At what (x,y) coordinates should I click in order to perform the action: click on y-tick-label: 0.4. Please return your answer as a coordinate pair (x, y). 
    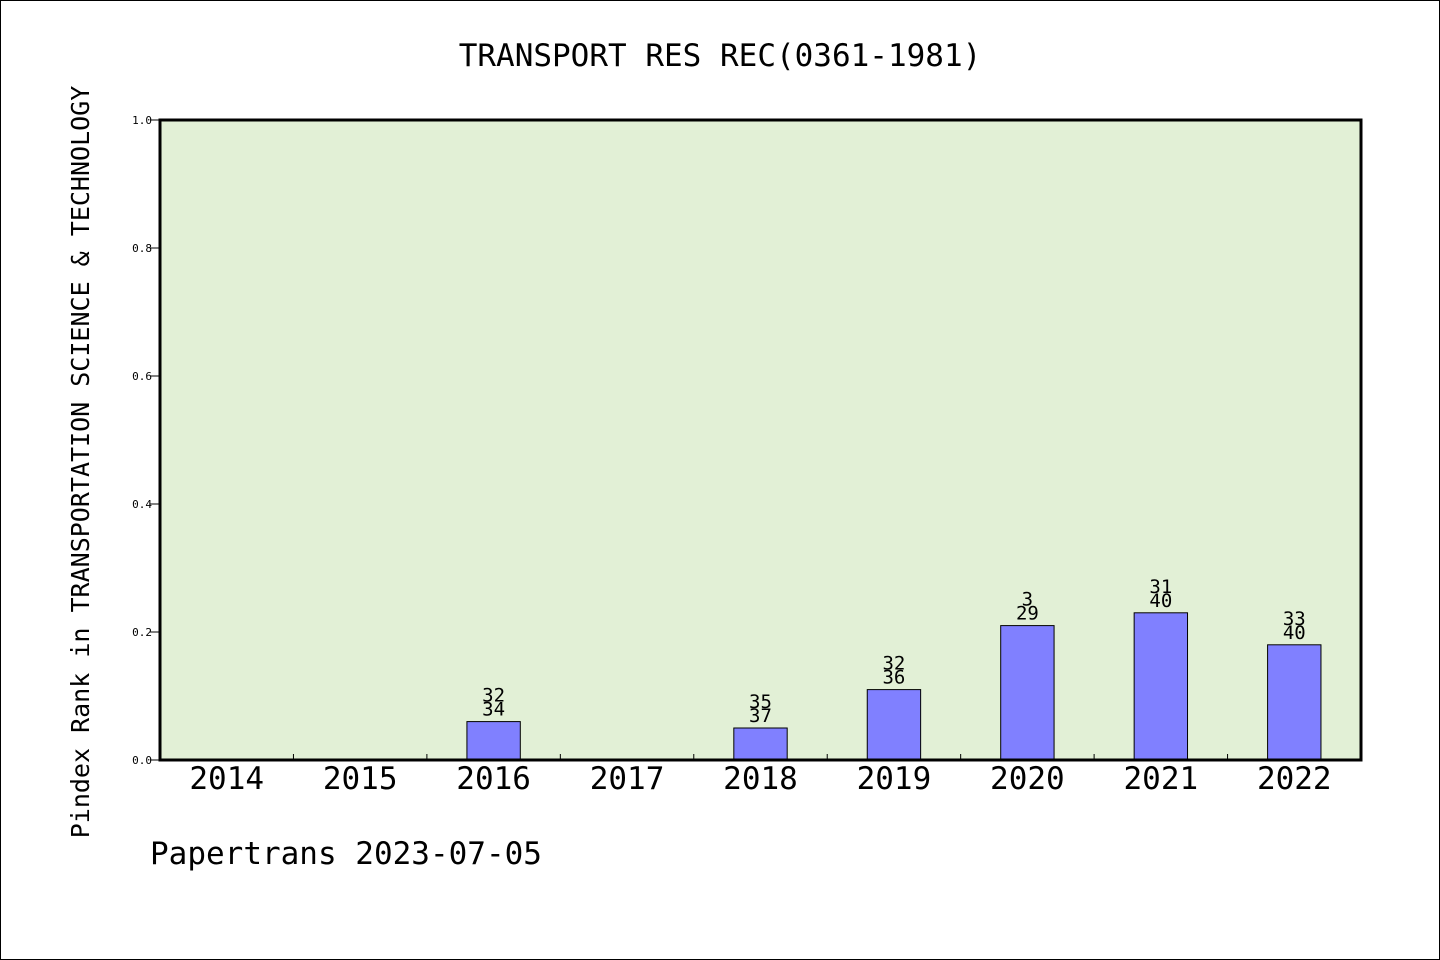
    Looking at the image, I should click on (142, 504).